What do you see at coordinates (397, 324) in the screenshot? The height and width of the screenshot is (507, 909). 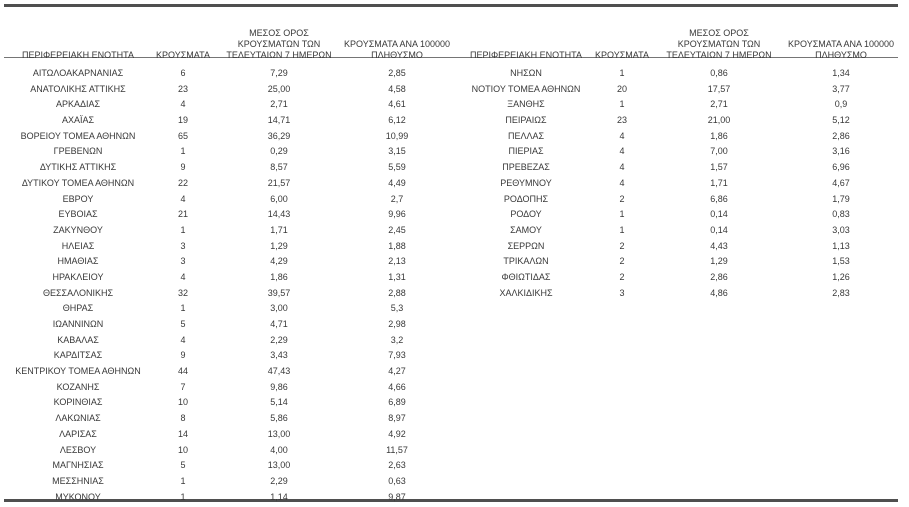 I see `cell-per100k: 2,98` at bounding box center [397, 324].